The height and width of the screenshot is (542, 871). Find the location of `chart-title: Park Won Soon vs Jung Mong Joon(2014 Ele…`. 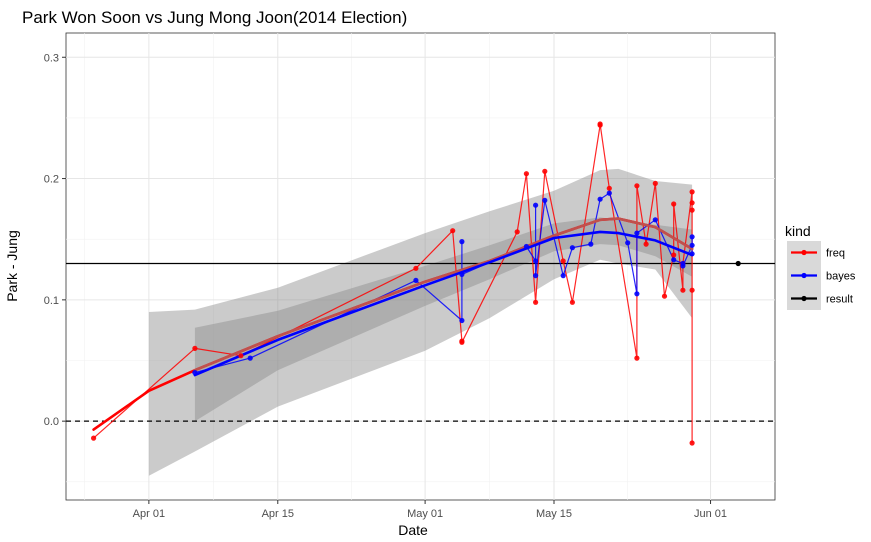

chart-title: Park Won Soon vs Jung Mong Joon(2014 Ele… is located at coordinates (214, 17).